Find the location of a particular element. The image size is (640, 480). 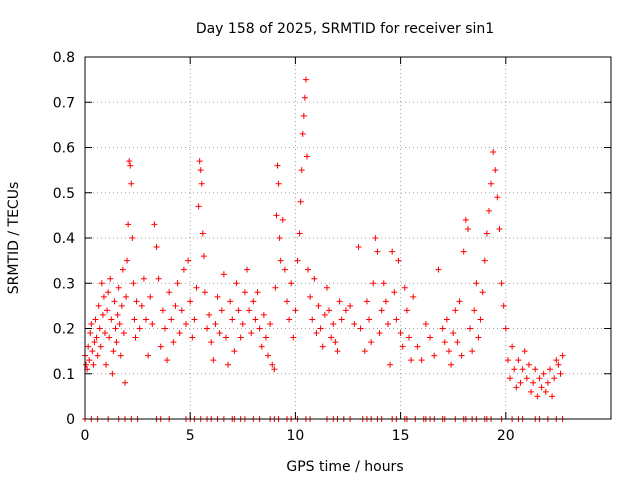

x-tick-label: 5 is located at coordinates (190, 436).